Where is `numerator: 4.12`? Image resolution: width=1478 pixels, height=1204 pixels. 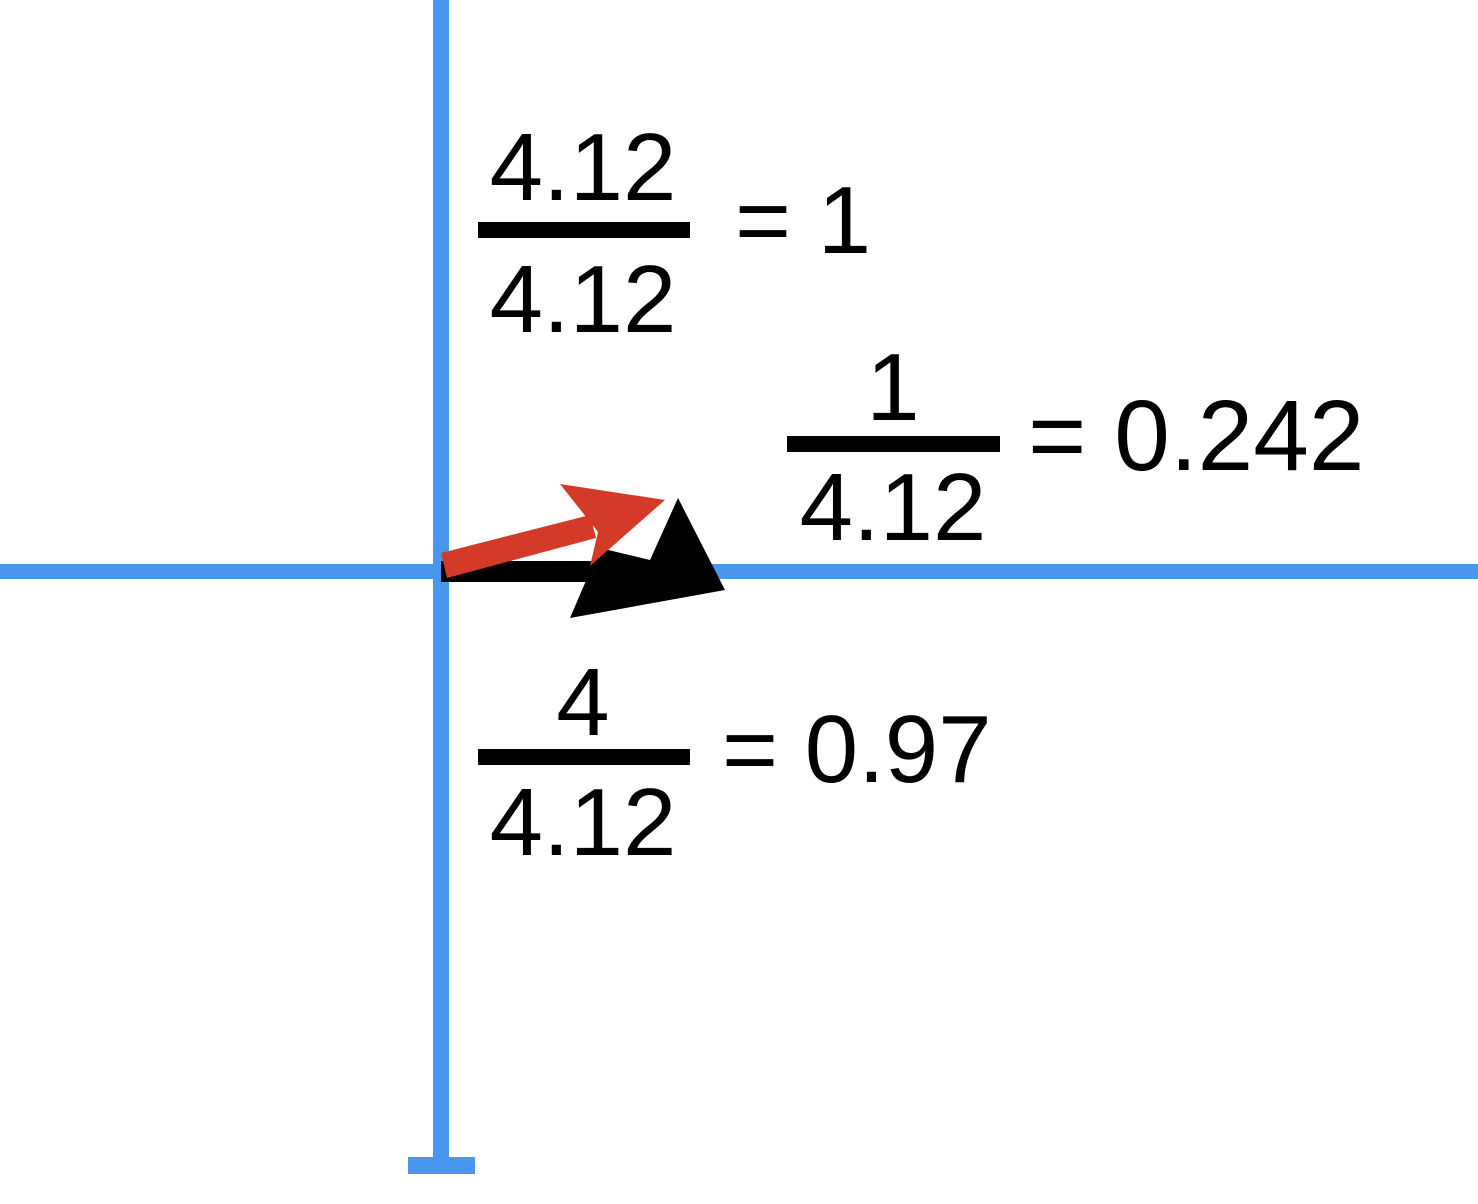 numerator: 4.12 is located at coordinates (583, 167).